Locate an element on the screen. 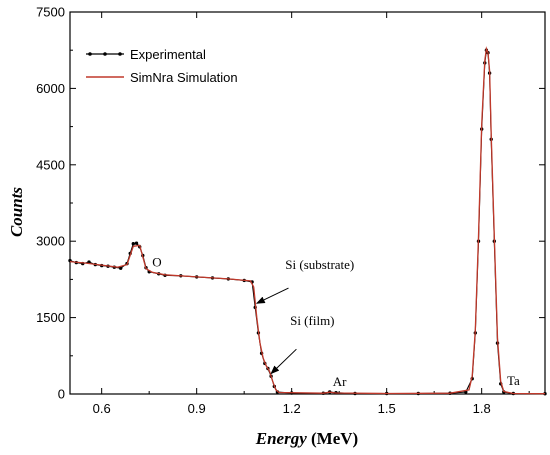 Image resolution: width=550 pixels, height=455 pixels. legend: Experimental SimNra Simulation is located at coordinates (162, 66).